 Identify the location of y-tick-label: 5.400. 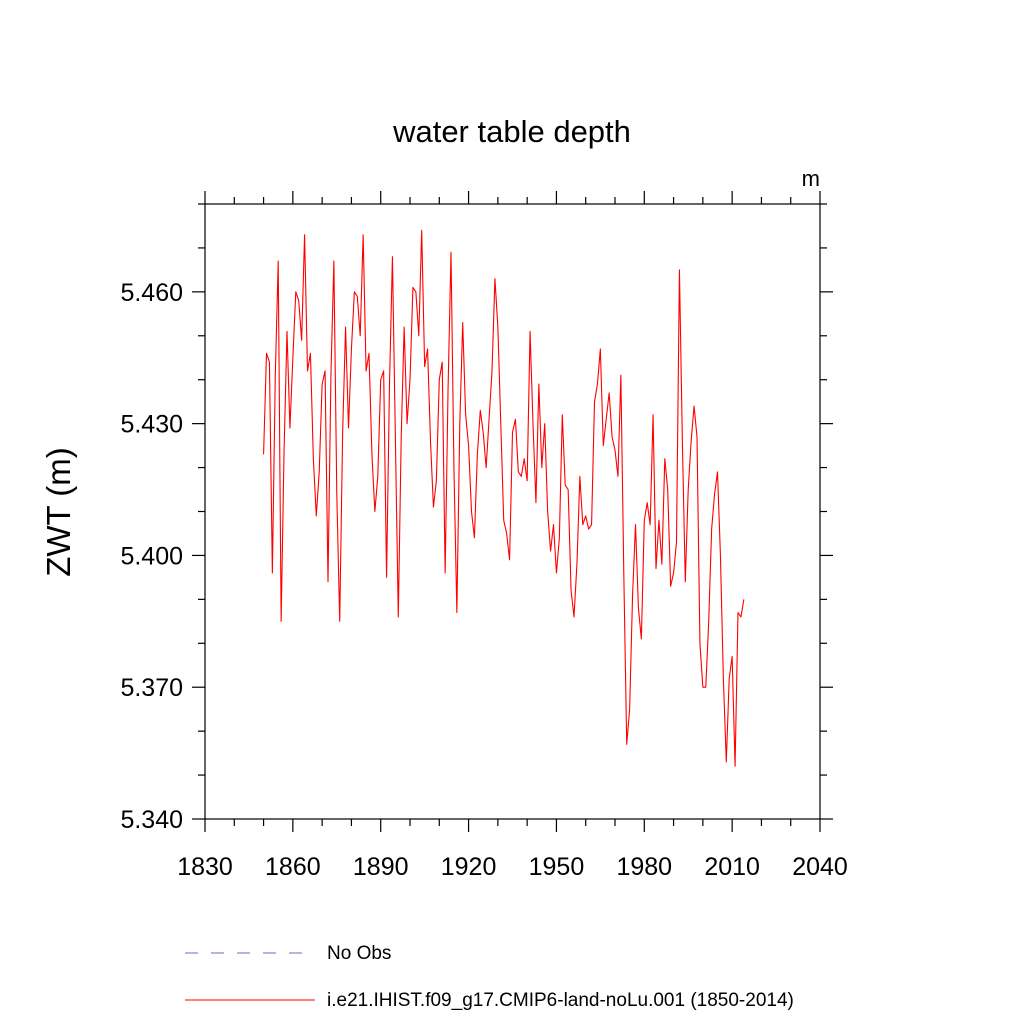
(151, 556).